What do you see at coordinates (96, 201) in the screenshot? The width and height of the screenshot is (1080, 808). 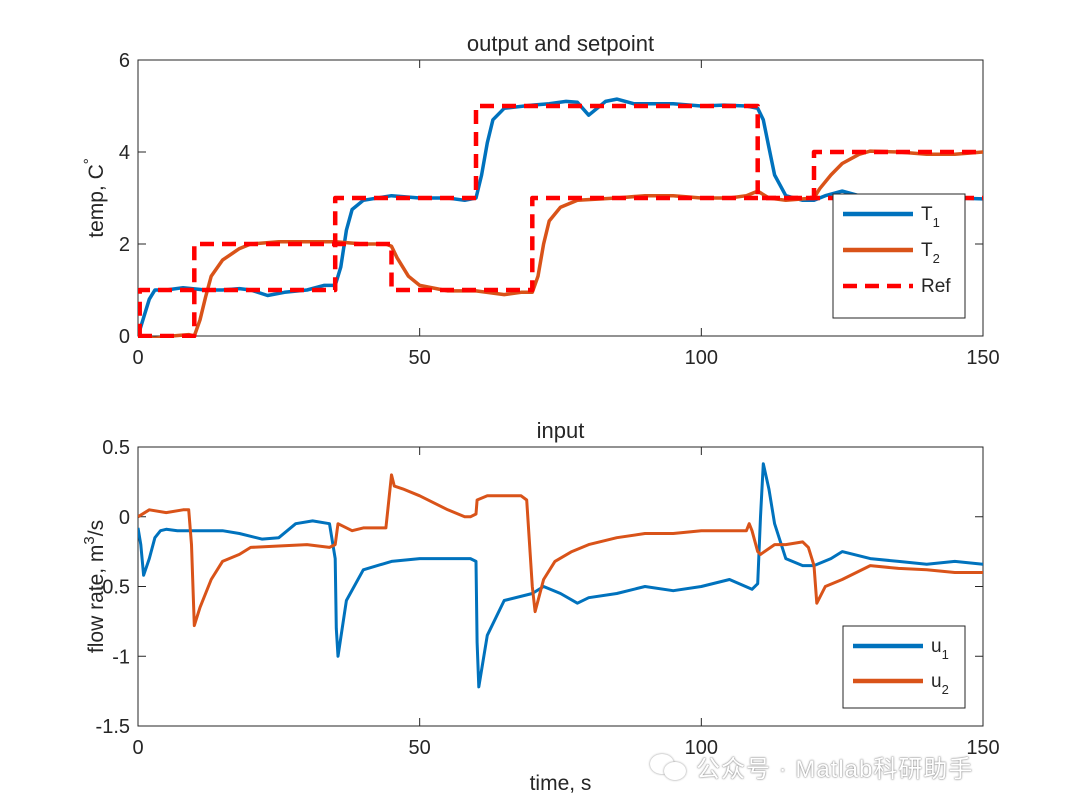 I see `y-axis-label-text: temp, C` at bounding box center [96, 201].